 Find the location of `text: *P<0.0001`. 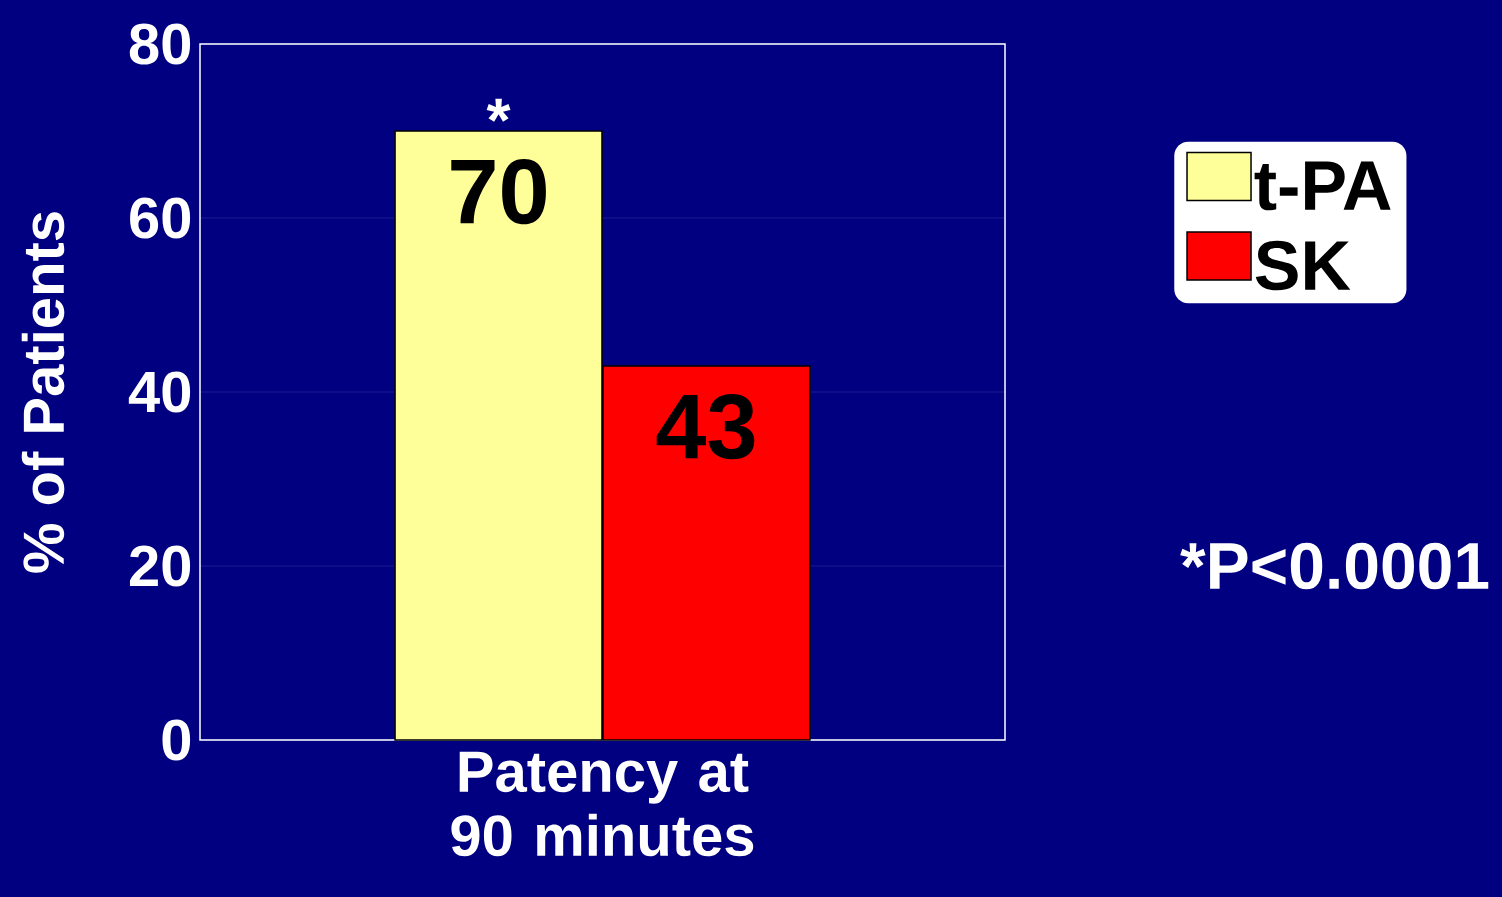

text: *P<0.0001 is located at coordinates (1334, 566).